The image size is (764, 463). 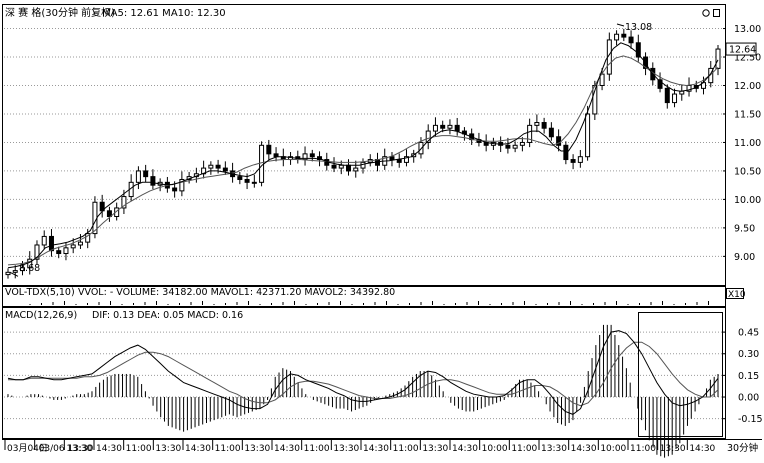 I want to click on price-tick-label: 9.00, so click(x=744, y=257).